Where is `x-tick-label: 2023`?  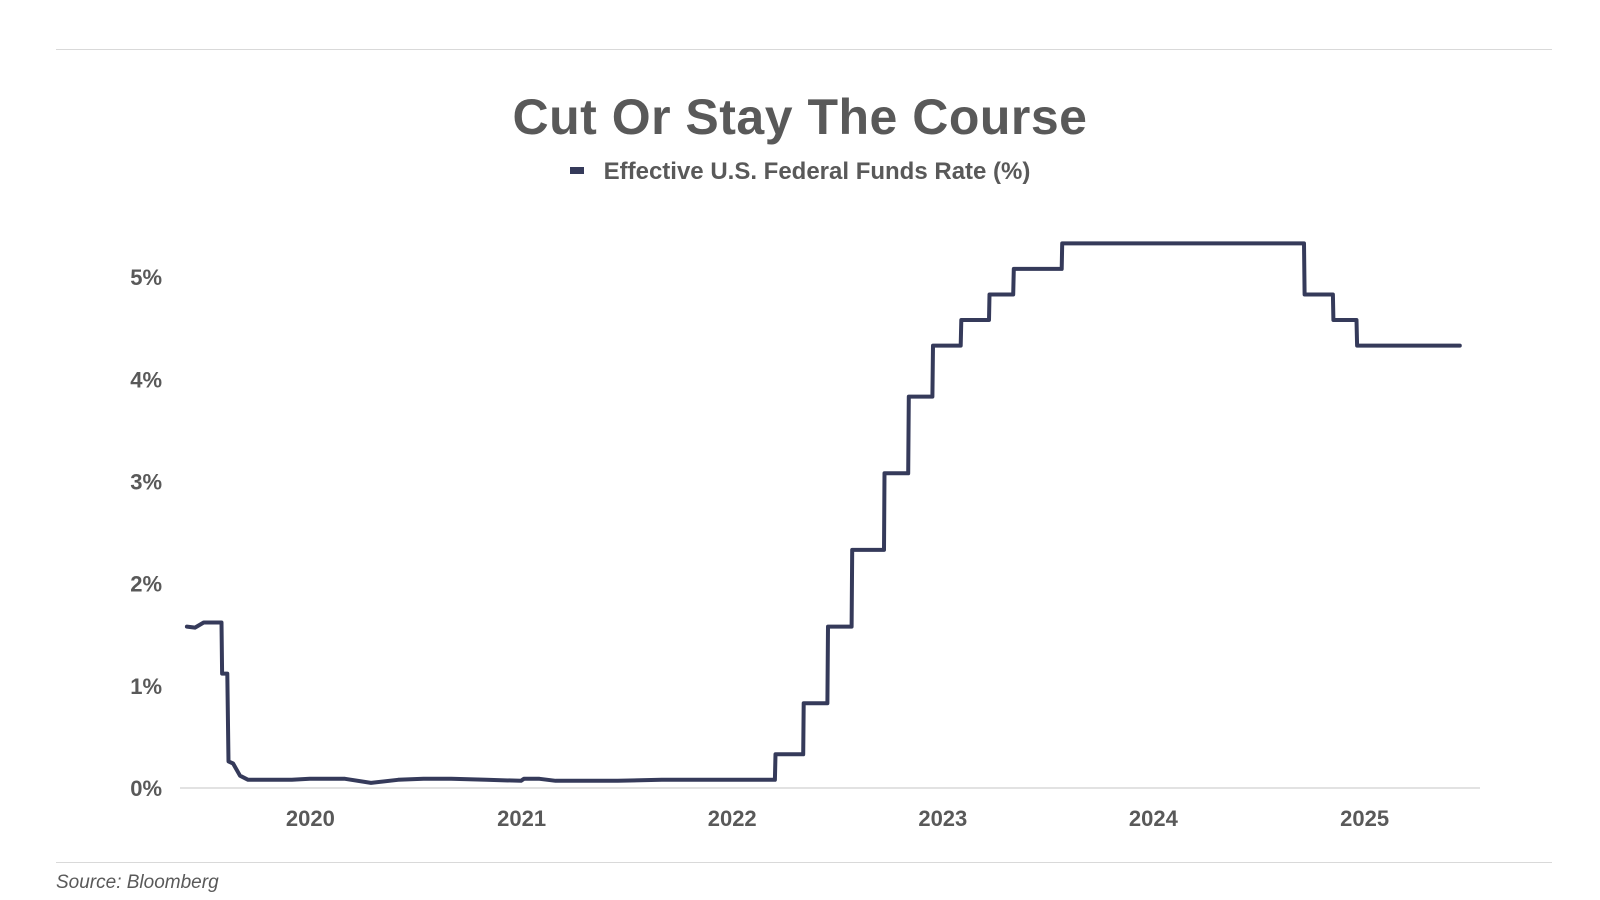
x-tick-label: 2023 is located at coordinates (942, 818).